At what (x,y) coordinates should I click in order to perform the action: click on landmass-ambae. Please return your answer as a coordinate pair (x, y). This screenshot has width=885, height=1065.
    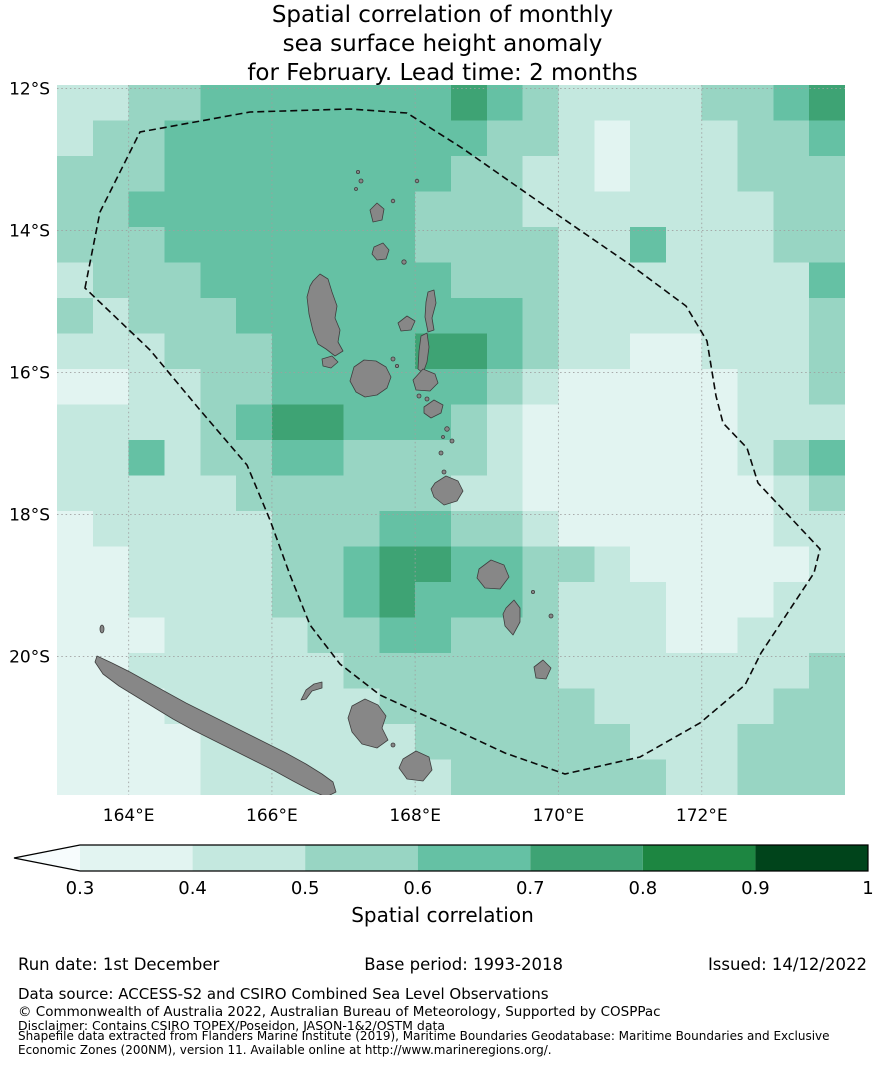
    Looking at the image, I should click on (406, 323).